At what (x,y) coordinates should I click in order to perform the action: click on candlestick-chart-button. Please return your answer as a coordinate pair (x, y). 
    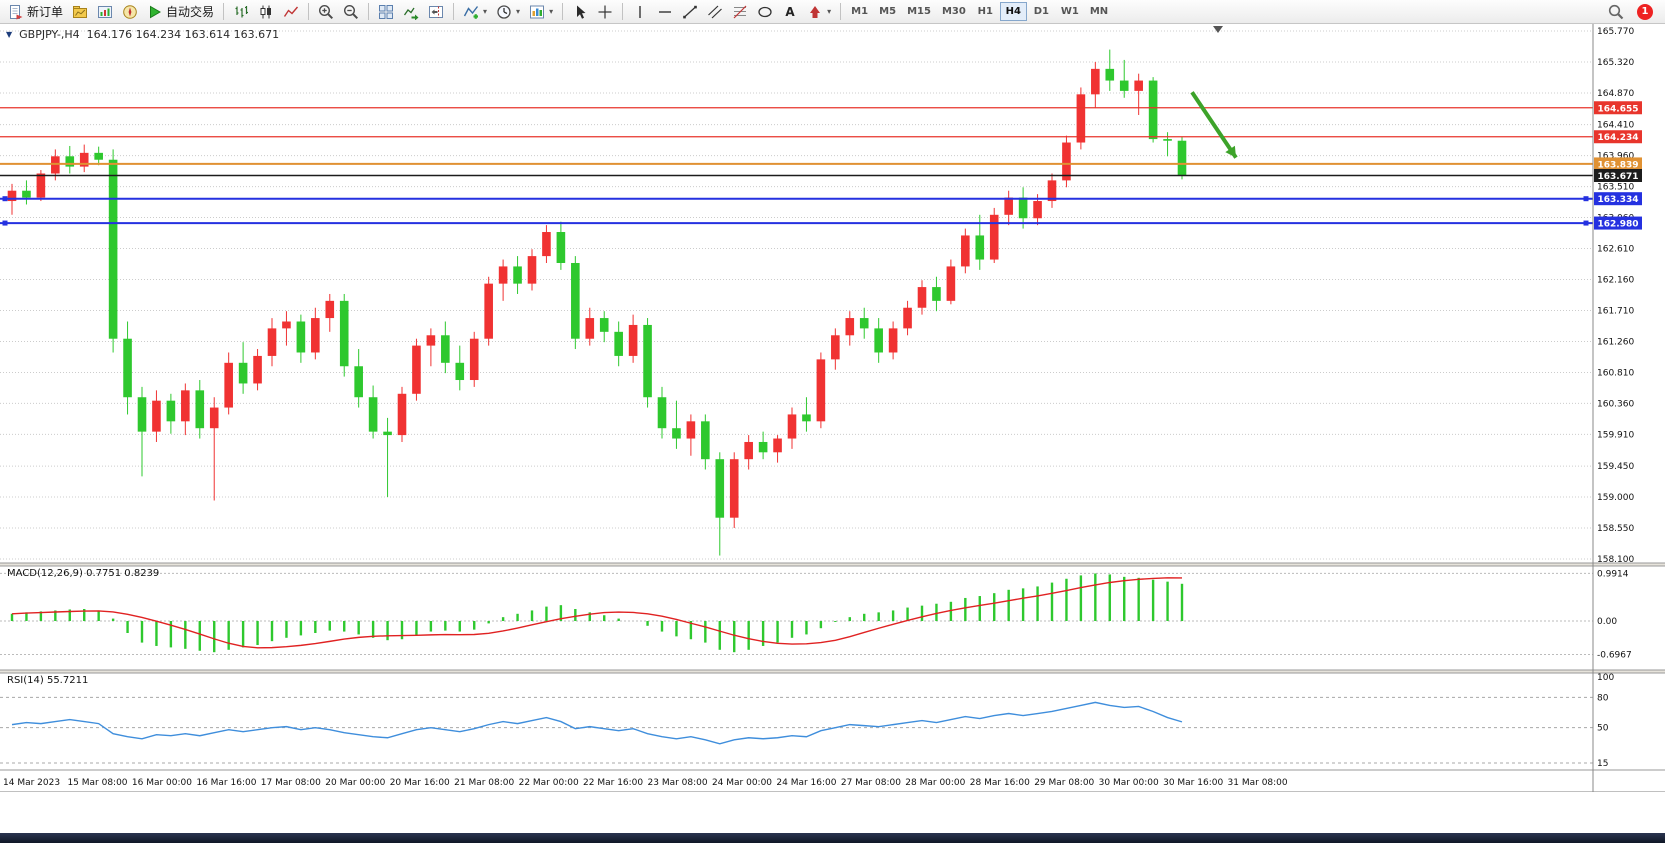
    Looking at the image, I should click on (266, 11).